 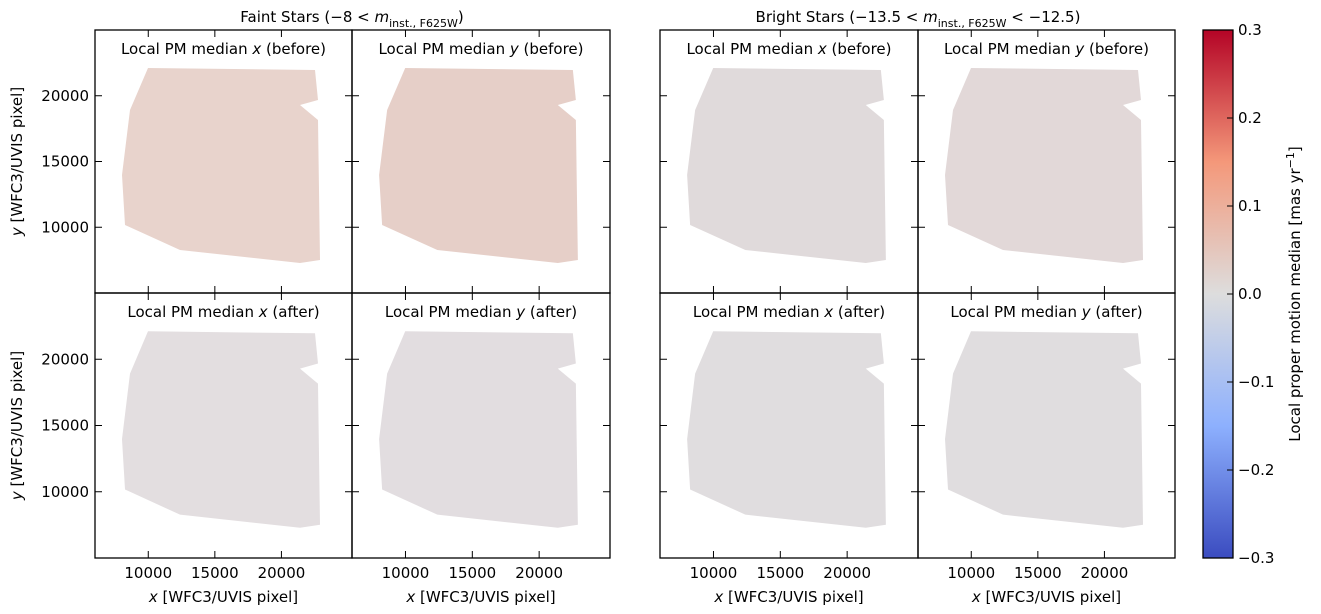 What do you see at coordinates (840, 17) in the screenshot?
I see `text-segment: Bright Stars (−13.5 <` at bounding box center [840, 17].